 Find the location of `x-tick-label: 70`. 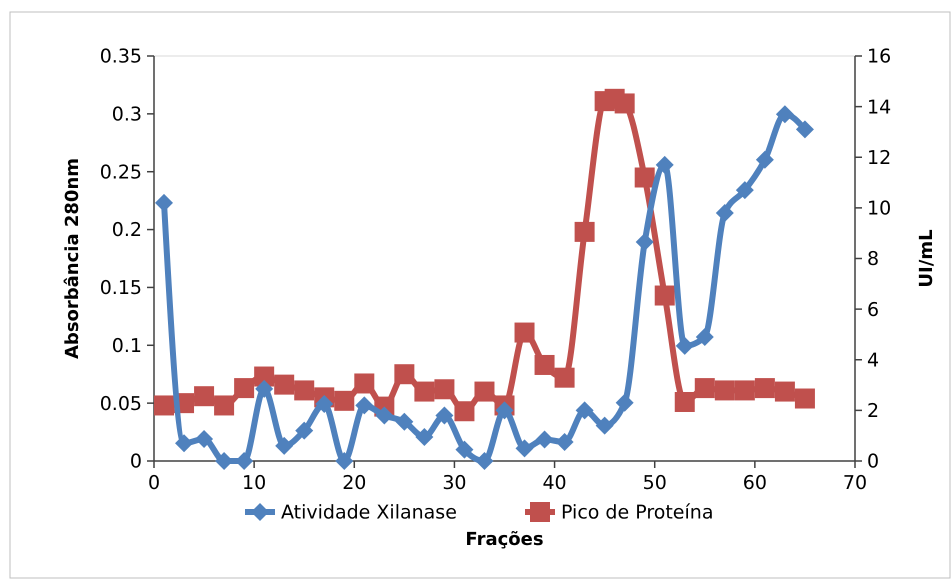

x-tick-label: 70 is located at coordinates (855, 483).